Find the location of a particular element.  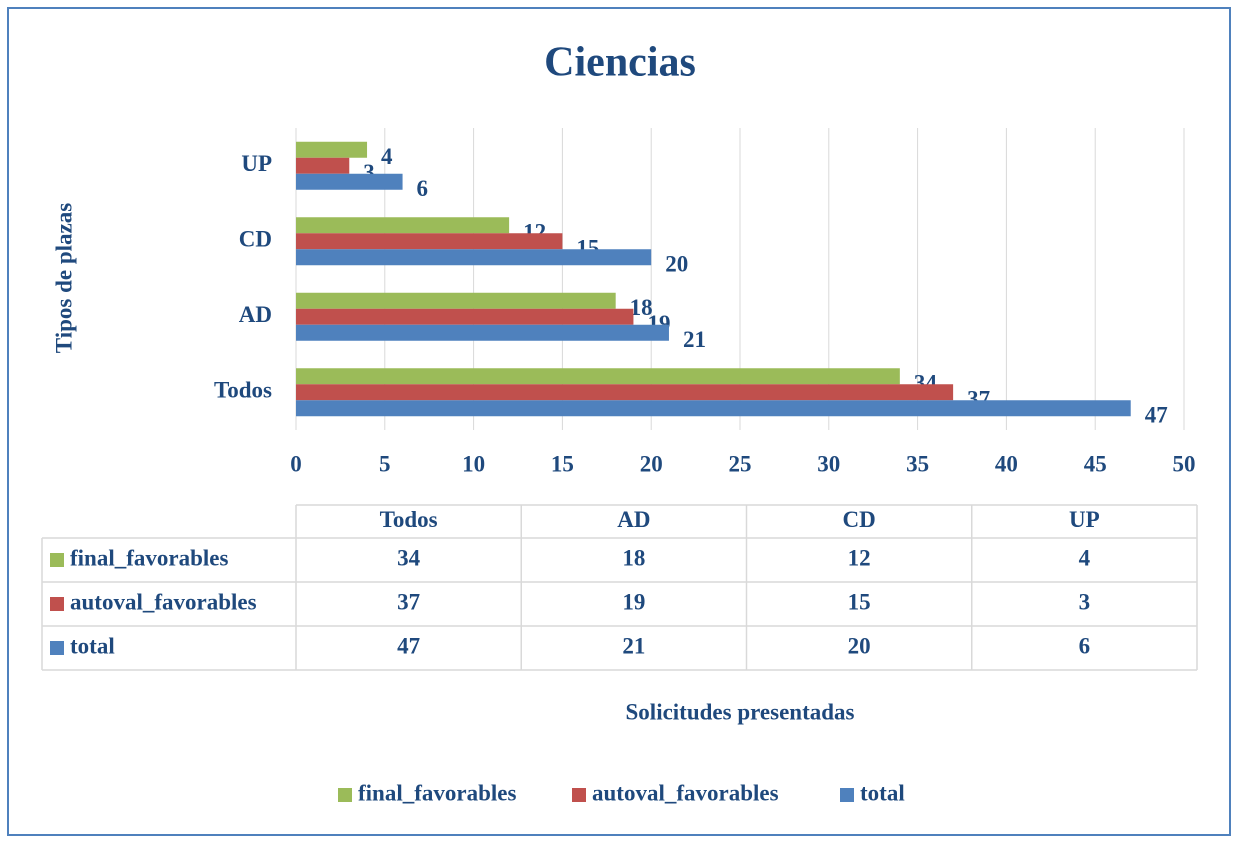

table-cell: 18 is located at coordinates (633, 557).